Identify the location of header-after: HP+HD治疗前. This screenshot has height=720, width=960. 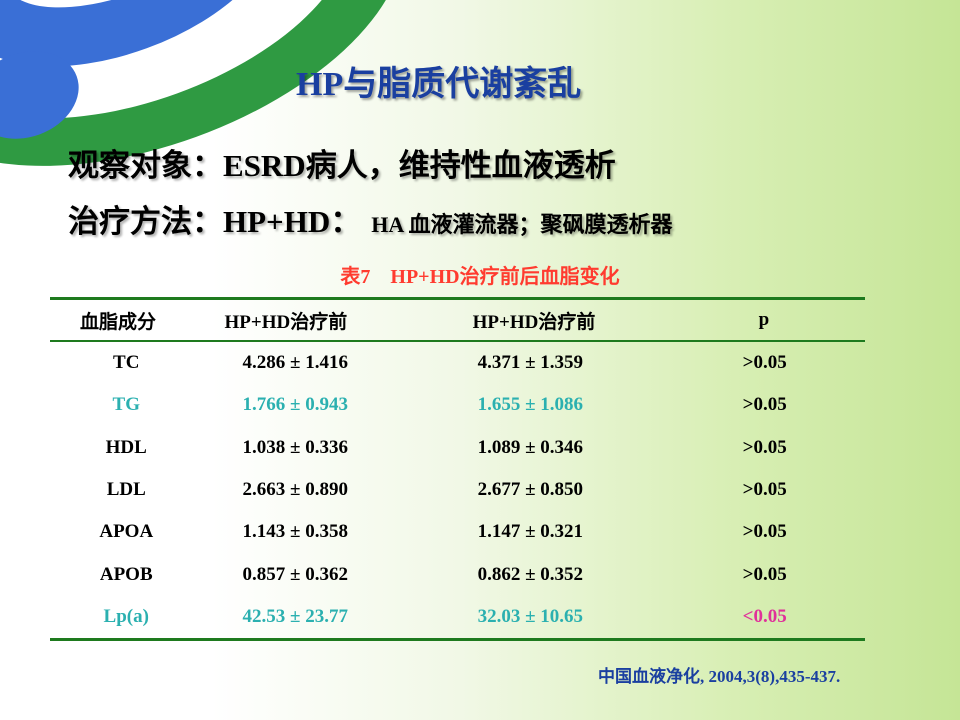
(554, 321).